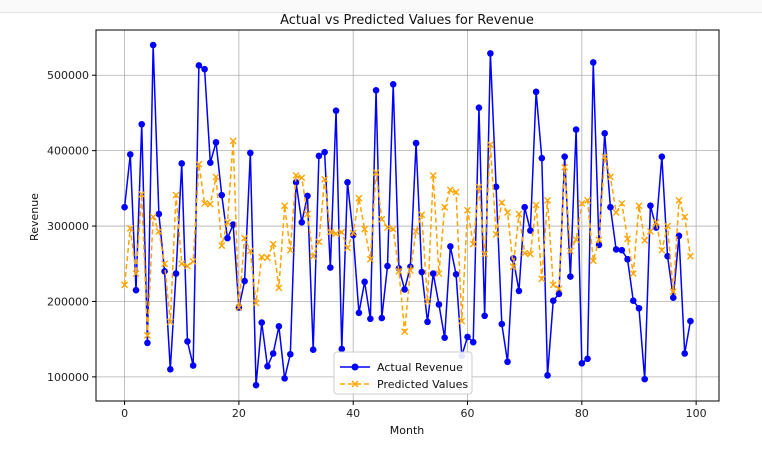 Image resolution: width=762 pixels, height=449 pixels. Describe the element at coordinates (407, 20) in the screenshot. I see `chart-title: Actual vs Predicted Values for Revenue` at that location.